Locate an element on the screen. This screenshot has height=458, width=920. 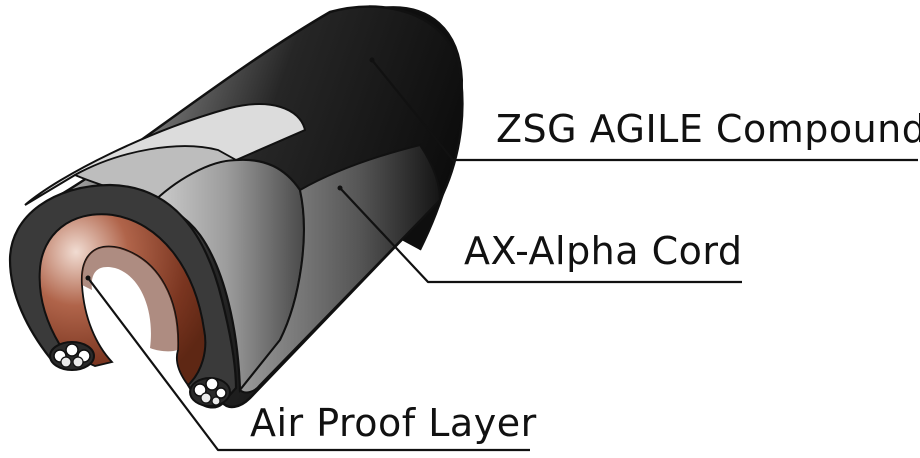
label-ax-alpha-cord: AX-Alpha Cord is located at coordinates (603, 251).